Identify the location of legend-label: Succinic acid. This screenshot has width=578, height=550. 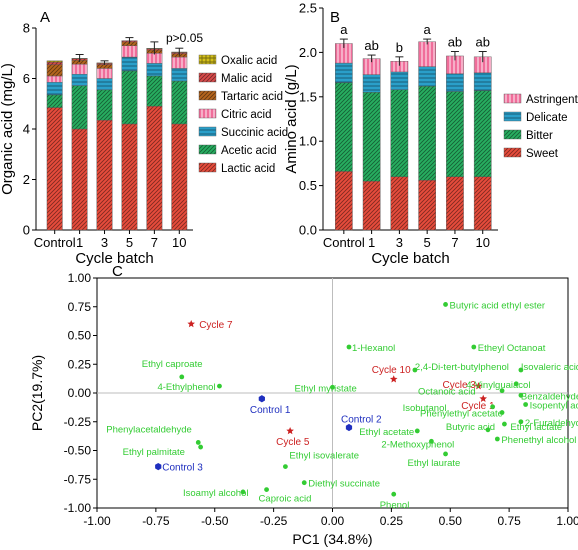
(254, 133).